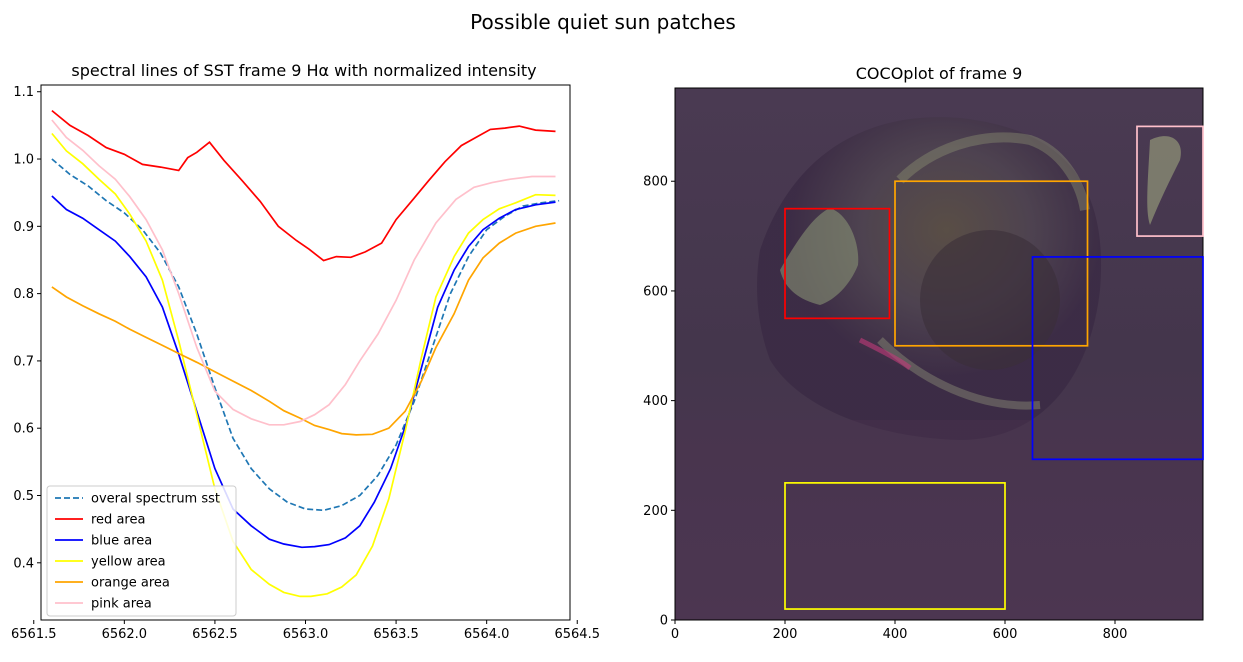 The height and width of the screenshot is (662, 1243). I want to click on x-tick-label: 200, so click(785, 634).